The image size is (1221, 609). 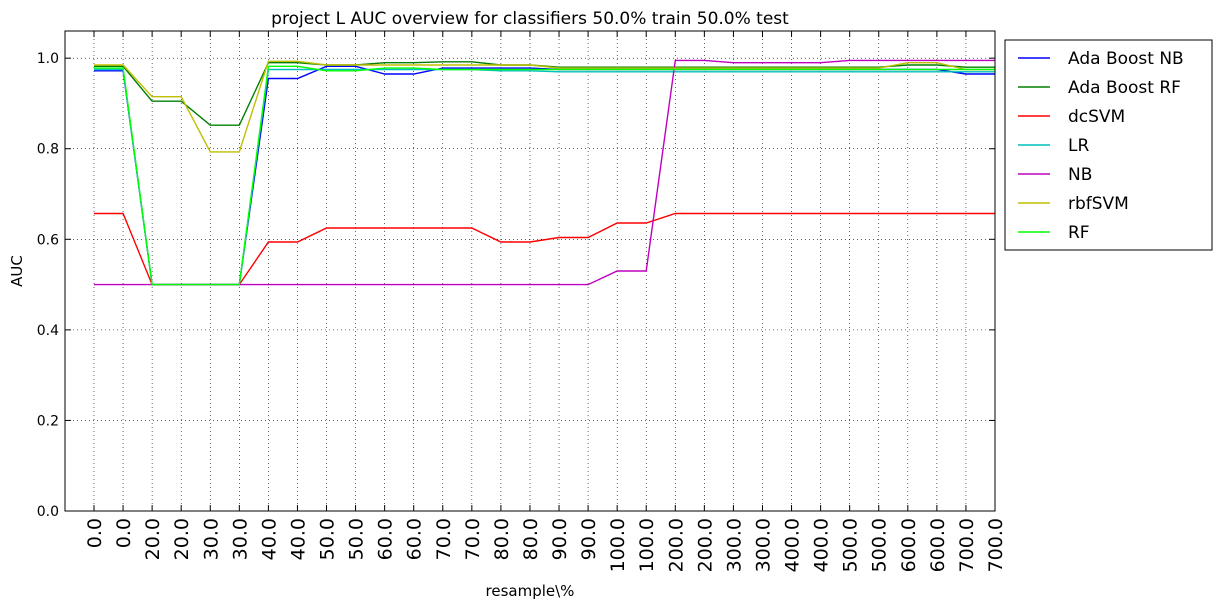 I want to click on legend-label: Ada Boost RF, so click(x=1124, y=88).